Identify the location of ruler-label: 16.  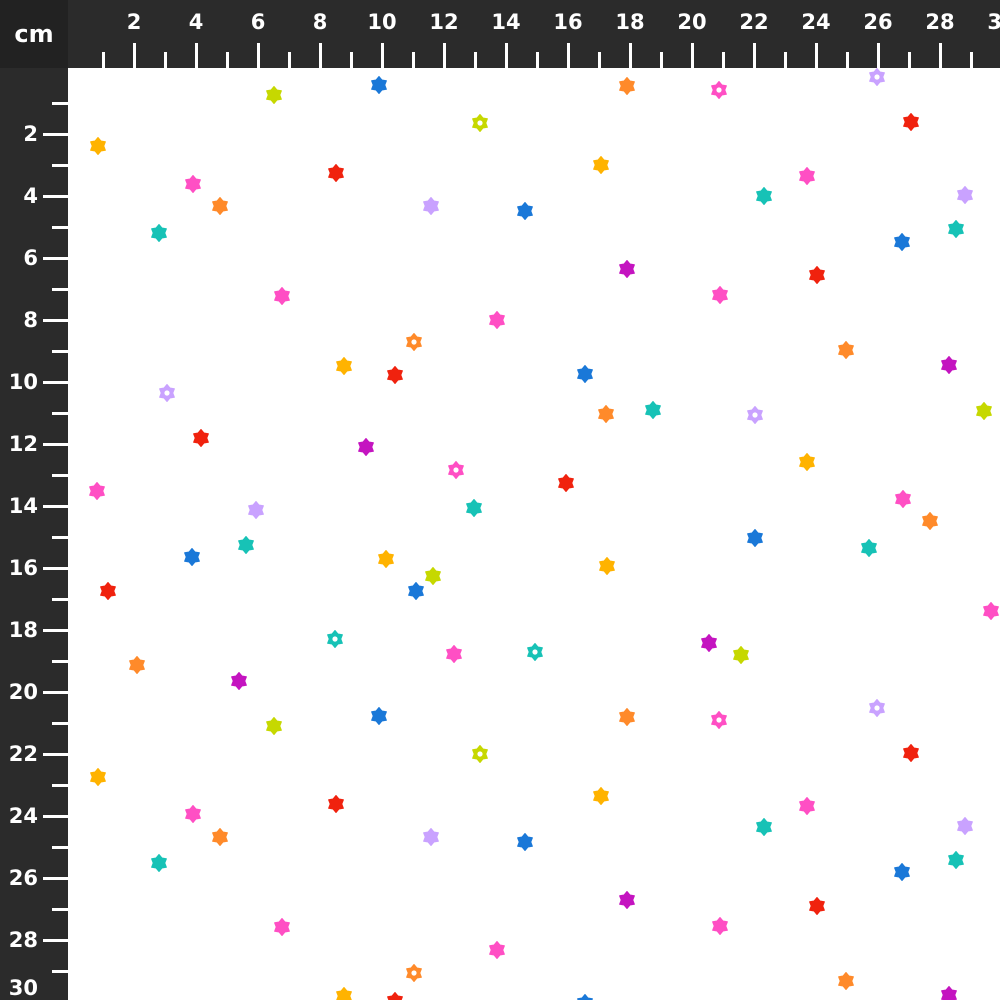
(568, 22).